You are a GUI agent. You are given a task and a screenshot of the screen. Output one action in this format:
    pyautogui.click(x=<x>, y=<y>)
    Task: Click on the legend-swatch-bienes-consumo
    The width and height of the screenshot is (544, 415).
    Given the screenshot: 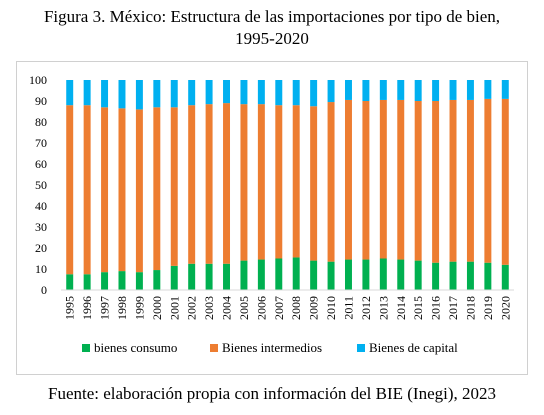 What is the action you would take?
    pyautogui.click(x=86, y=348)
    